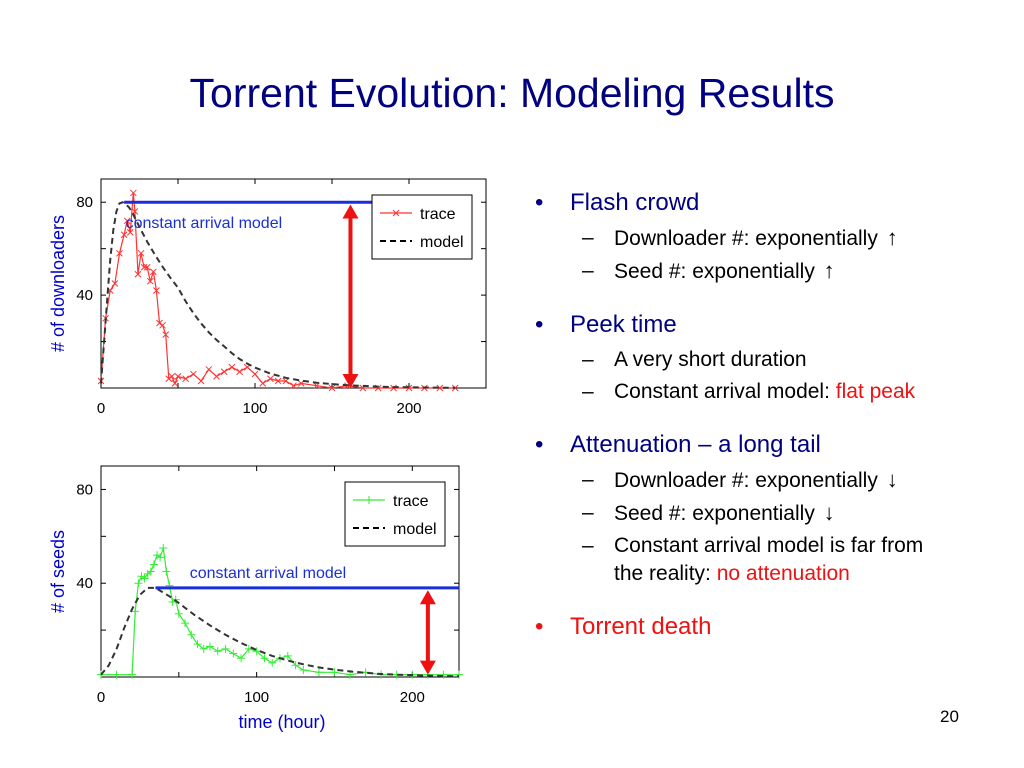 The image size is (1024, 768). I want to click on sub-bullet: – Seed #: exponentially ↓, so click(775, 513).